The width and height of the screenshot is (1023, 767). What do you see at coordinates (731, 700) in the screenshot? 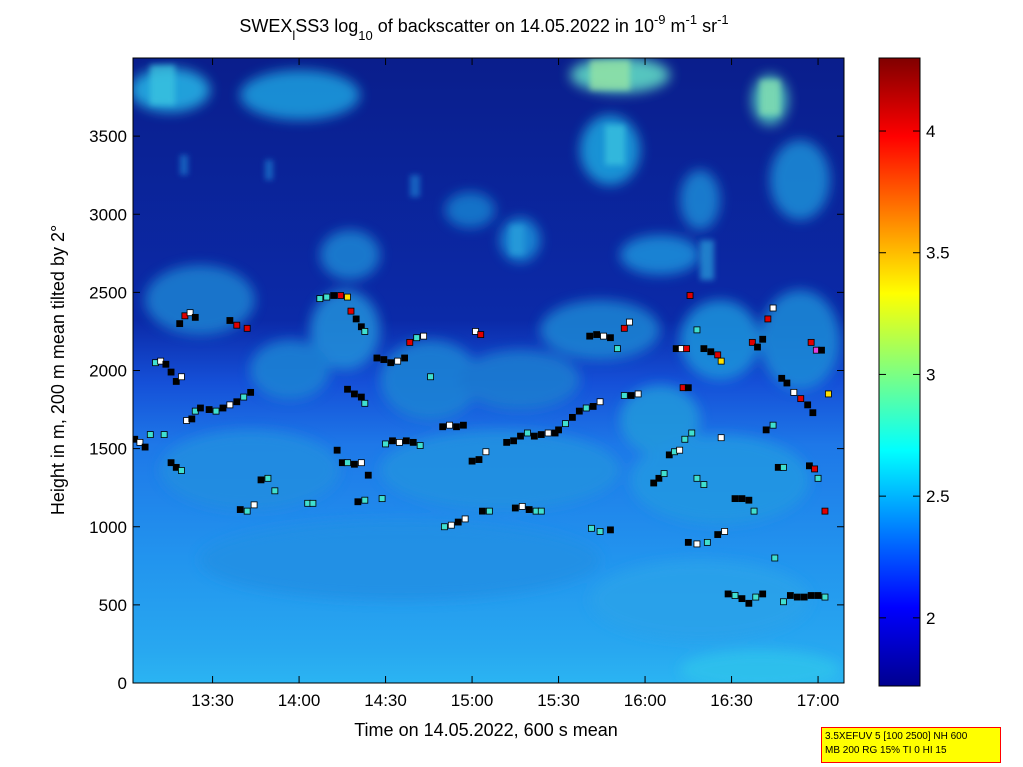
I see `x-tick-label: 16:30` at bounding box center [731, 700].